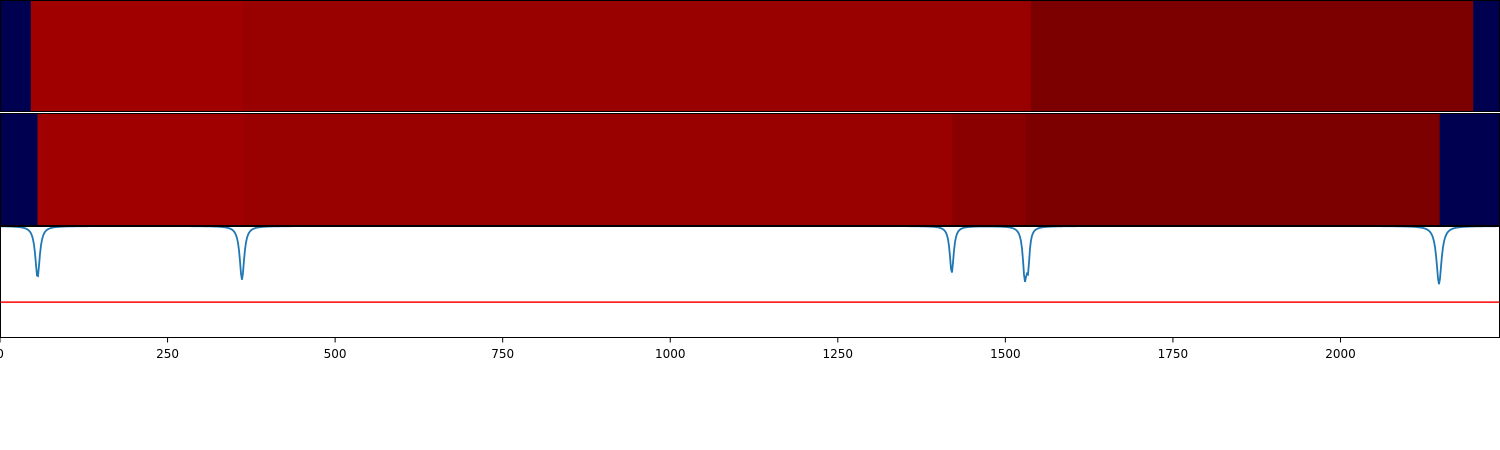 Image resolution: width=1500 pixels, height=450 pixels. I want to click on x-tick-label-4: 1000, so click(670, 354).